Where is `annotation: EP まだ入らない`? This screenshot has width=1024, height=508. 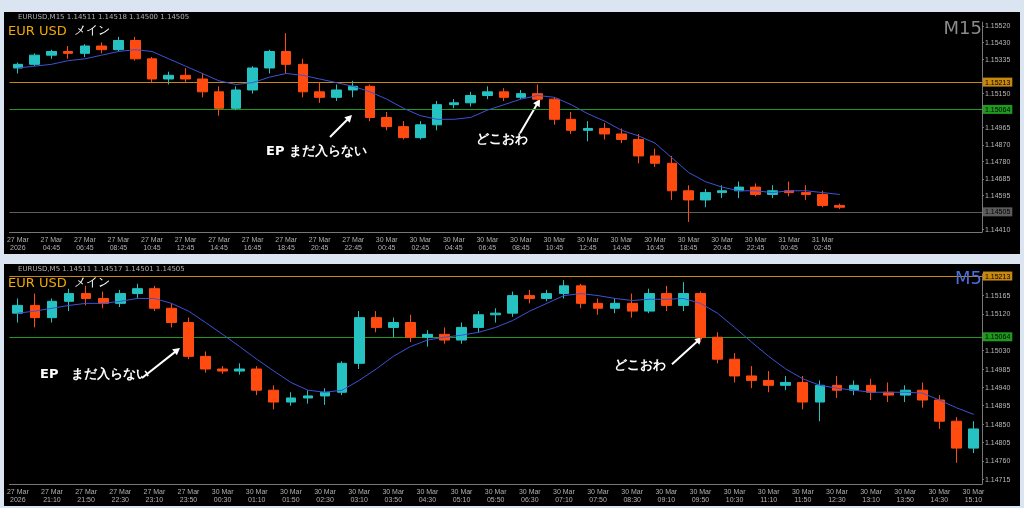
annotation: EP まだ入らない is located at coordinates (316, 150).